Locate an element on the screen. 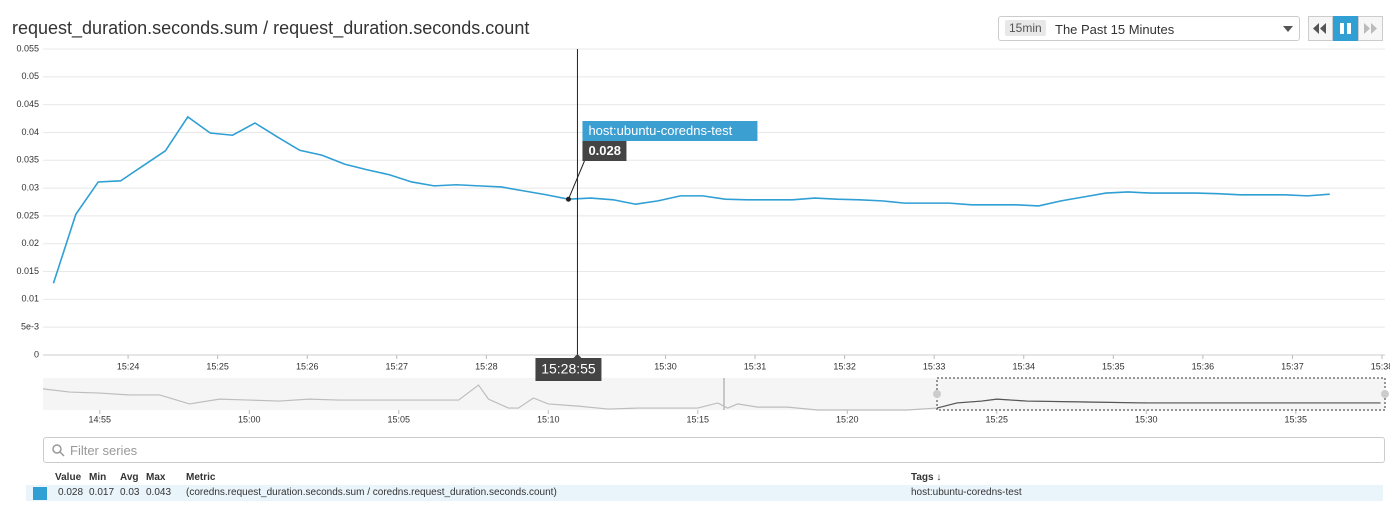  selected-line is located at coordinates (1159, 403).